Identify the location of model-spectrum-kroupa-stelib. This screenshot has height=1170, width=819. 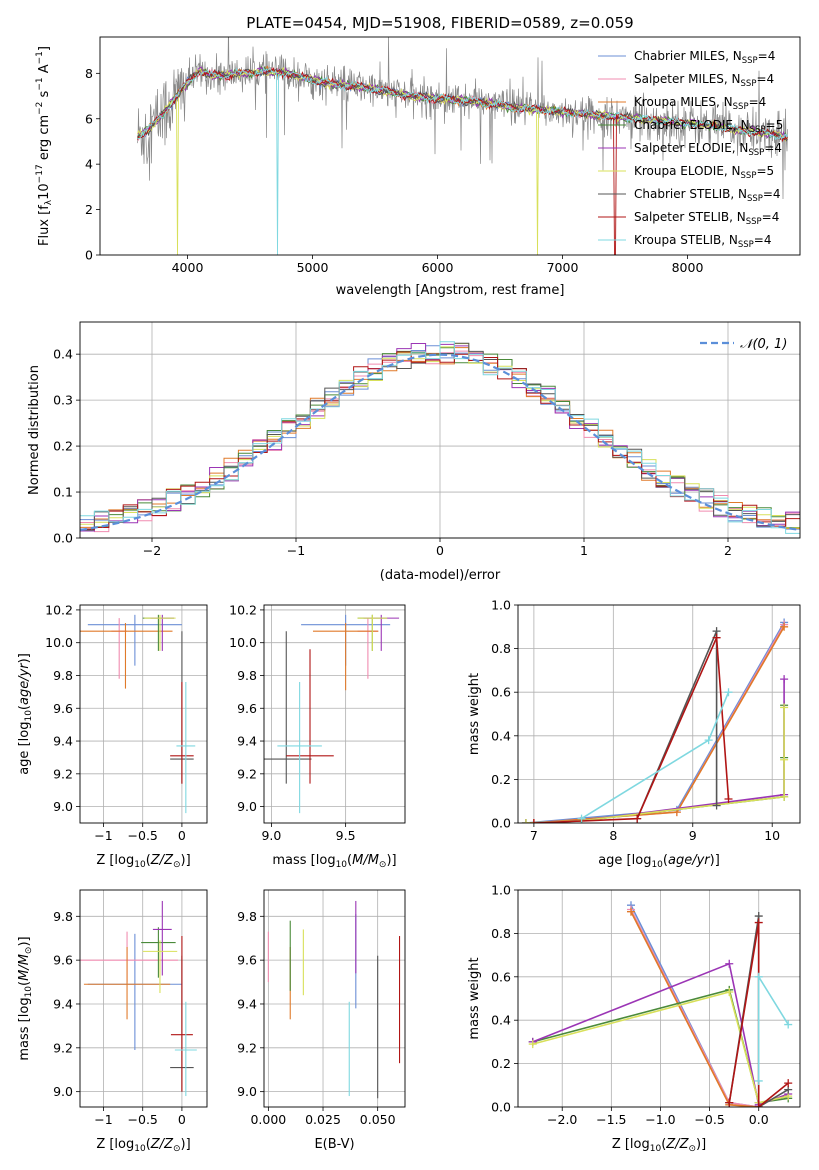
(462, 161).